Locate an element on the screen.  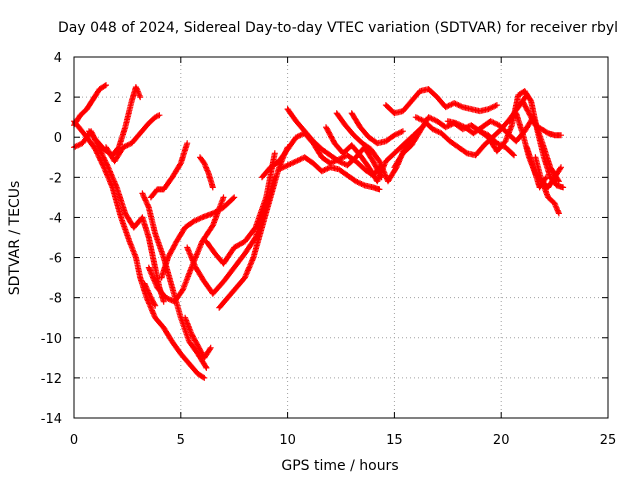
data-points-sat-b is located at coordinates (90, 105).